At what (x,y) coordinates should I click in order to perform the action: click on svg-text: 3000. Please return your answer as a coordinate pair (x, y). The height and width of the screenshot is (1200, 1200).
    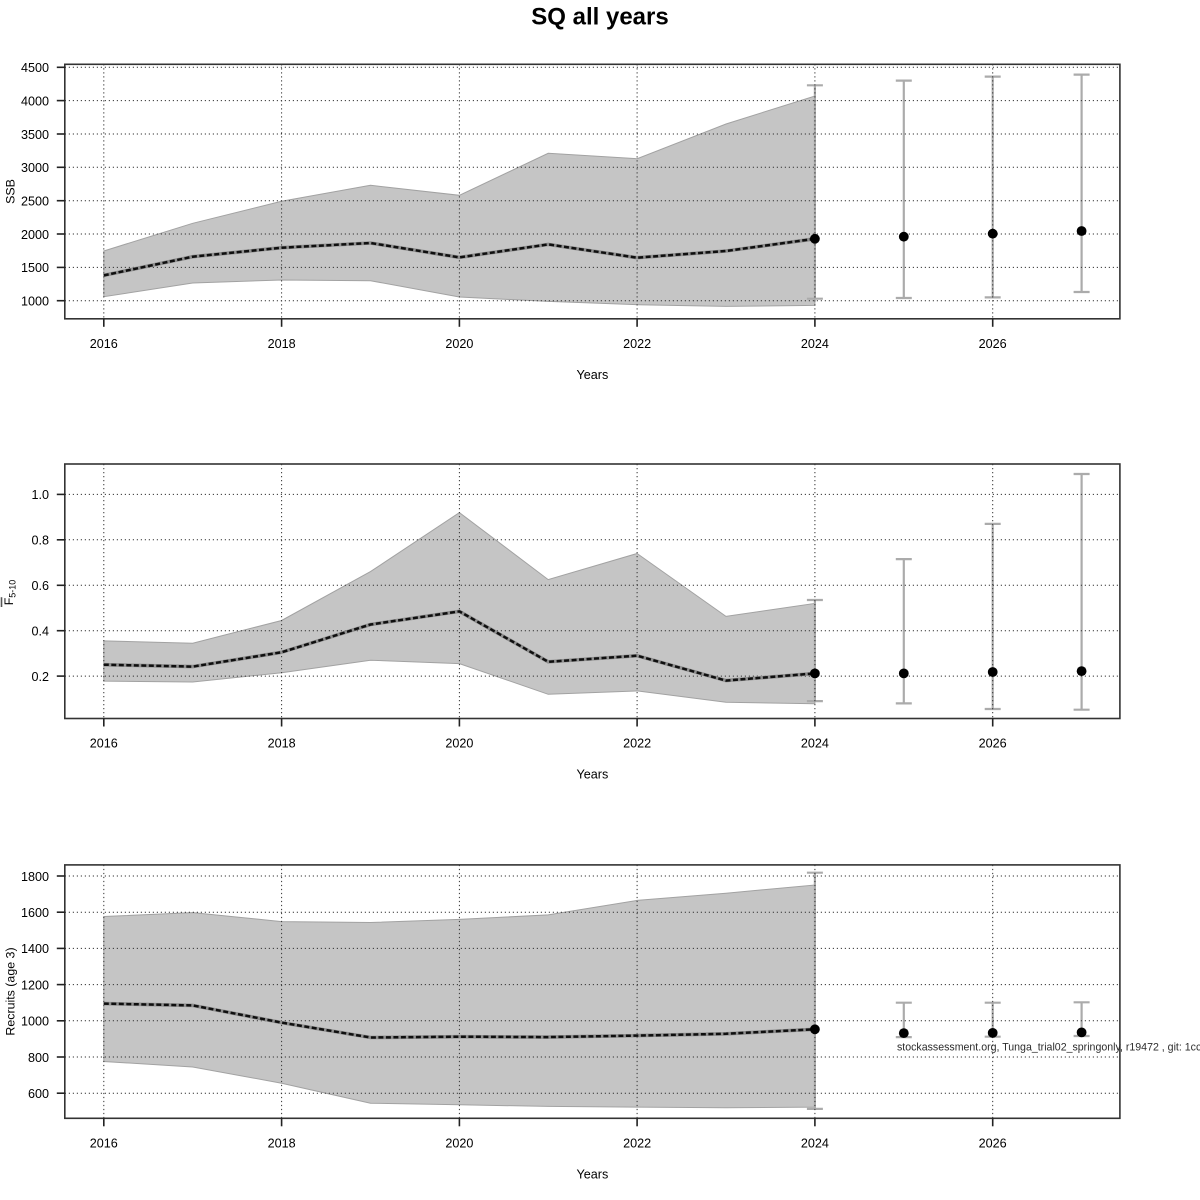
    Looking at the image, I should click on (35, 168).